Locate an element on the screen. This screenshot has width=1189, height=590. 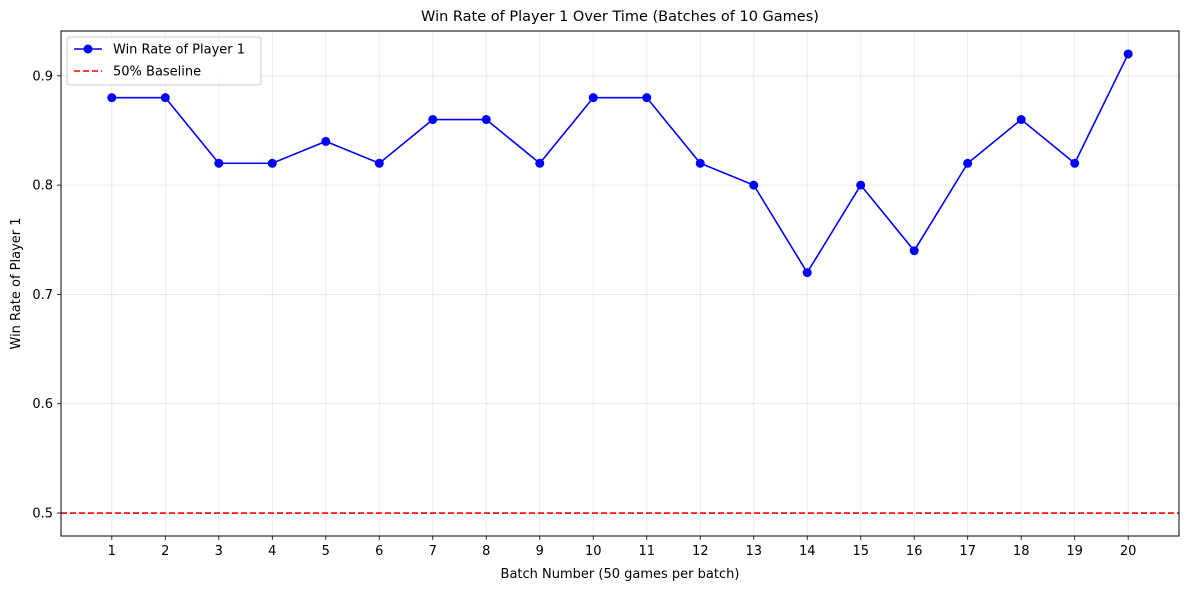
x-tick-label: 10 is located at coordinates (593, 551).